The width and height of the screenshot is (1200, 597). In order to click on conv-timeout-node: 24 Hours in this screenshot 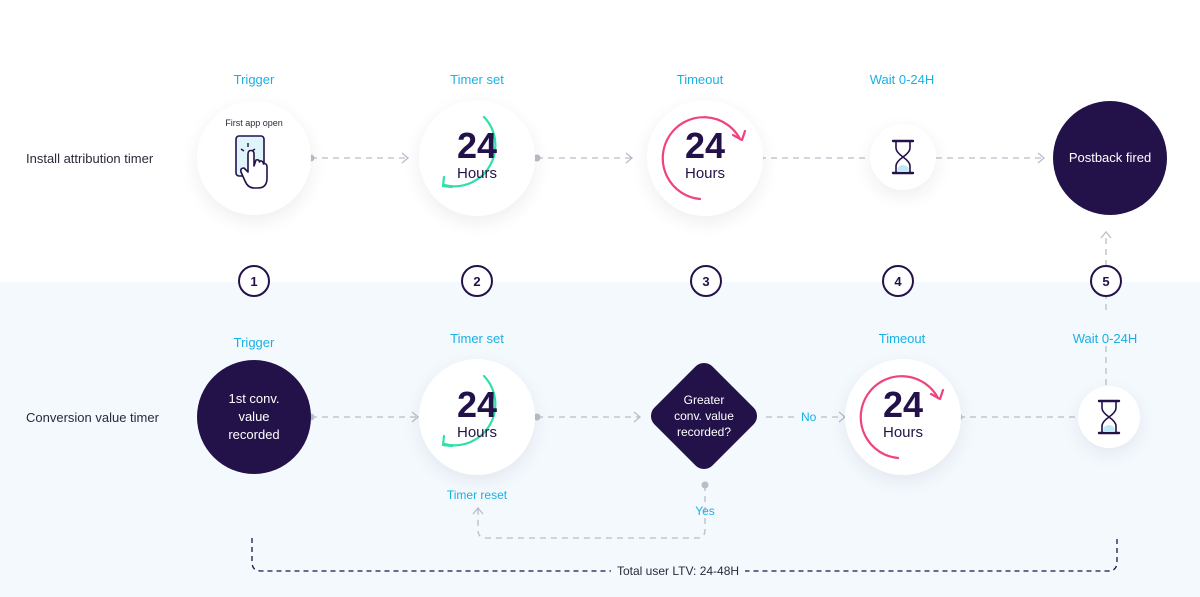, I will do `click(903, 417)`.